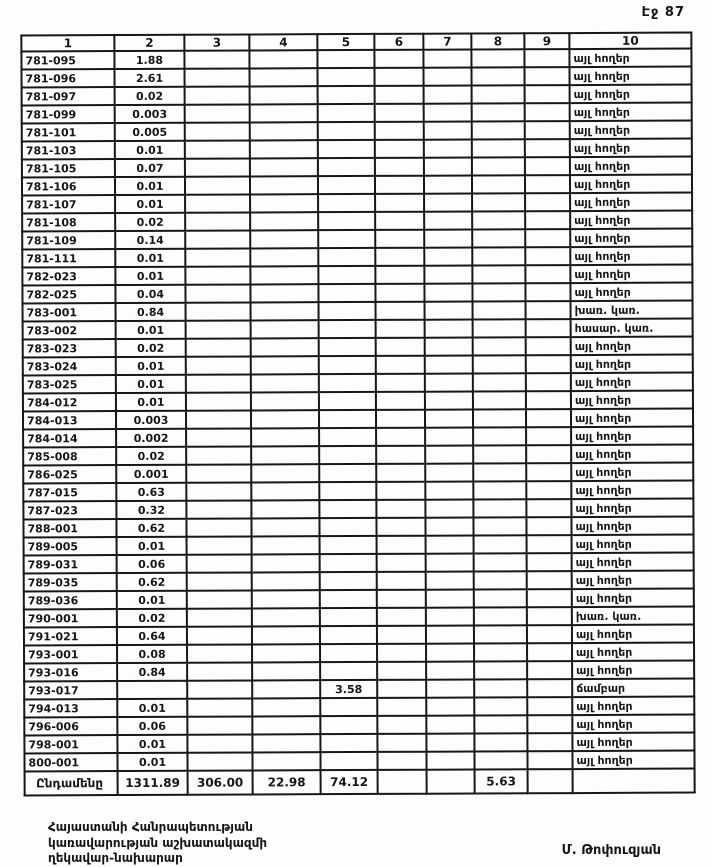 The height and width of the screenshot is (867, 713). I want to click on cell-col1: 781-097, so click(68, 96).